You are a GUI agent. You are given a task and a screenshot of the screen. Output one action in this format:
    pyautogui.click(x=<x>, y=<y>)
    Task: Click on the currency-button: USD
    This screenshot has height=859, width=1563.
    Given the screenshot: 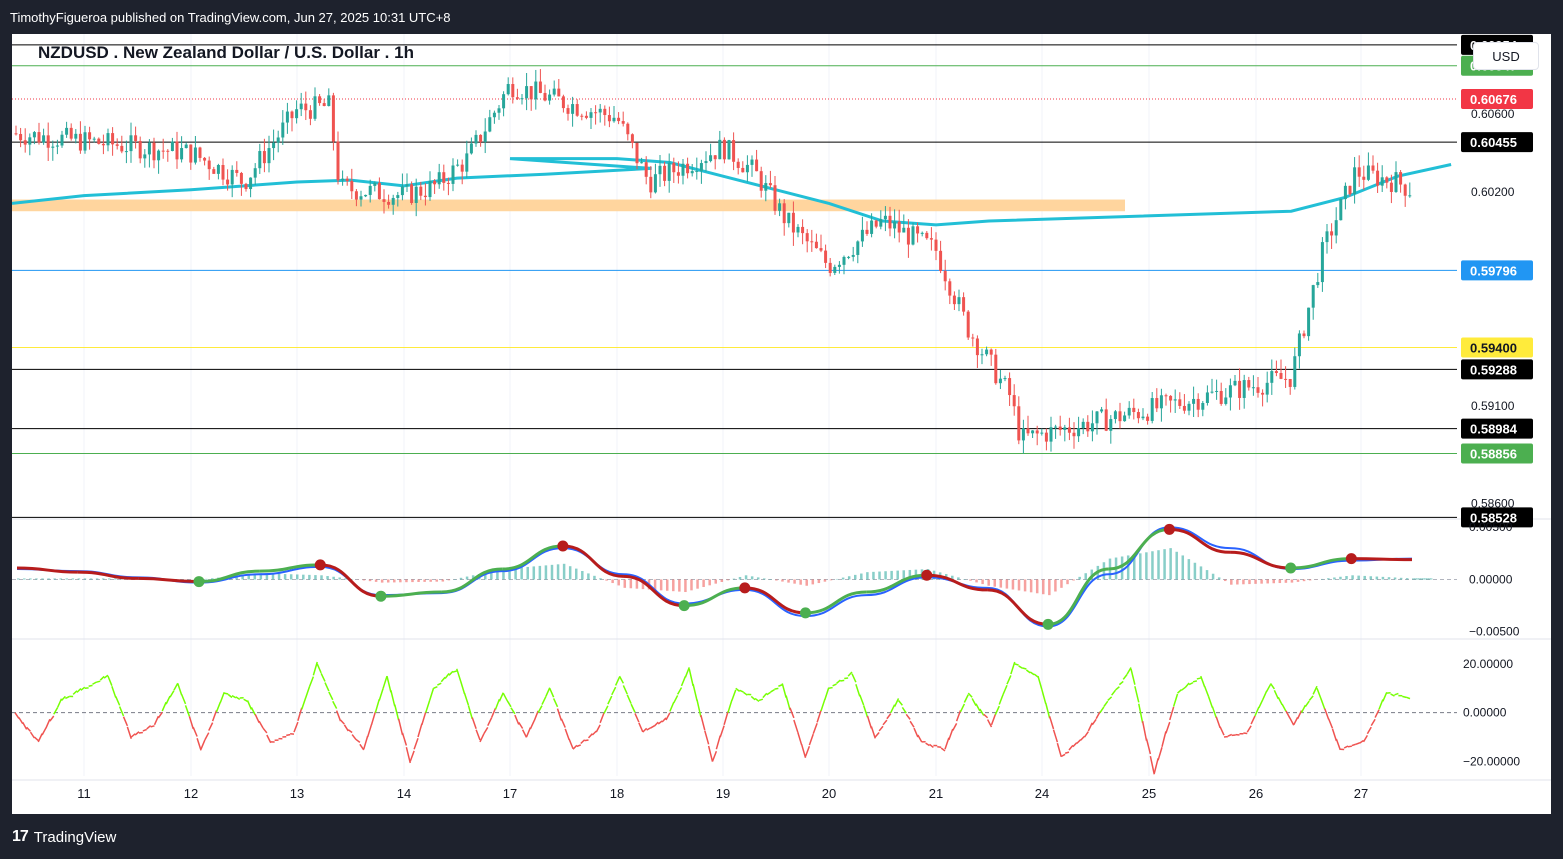 What is the action you would take?
    pyautogui.click(x=1506, y=56)
    